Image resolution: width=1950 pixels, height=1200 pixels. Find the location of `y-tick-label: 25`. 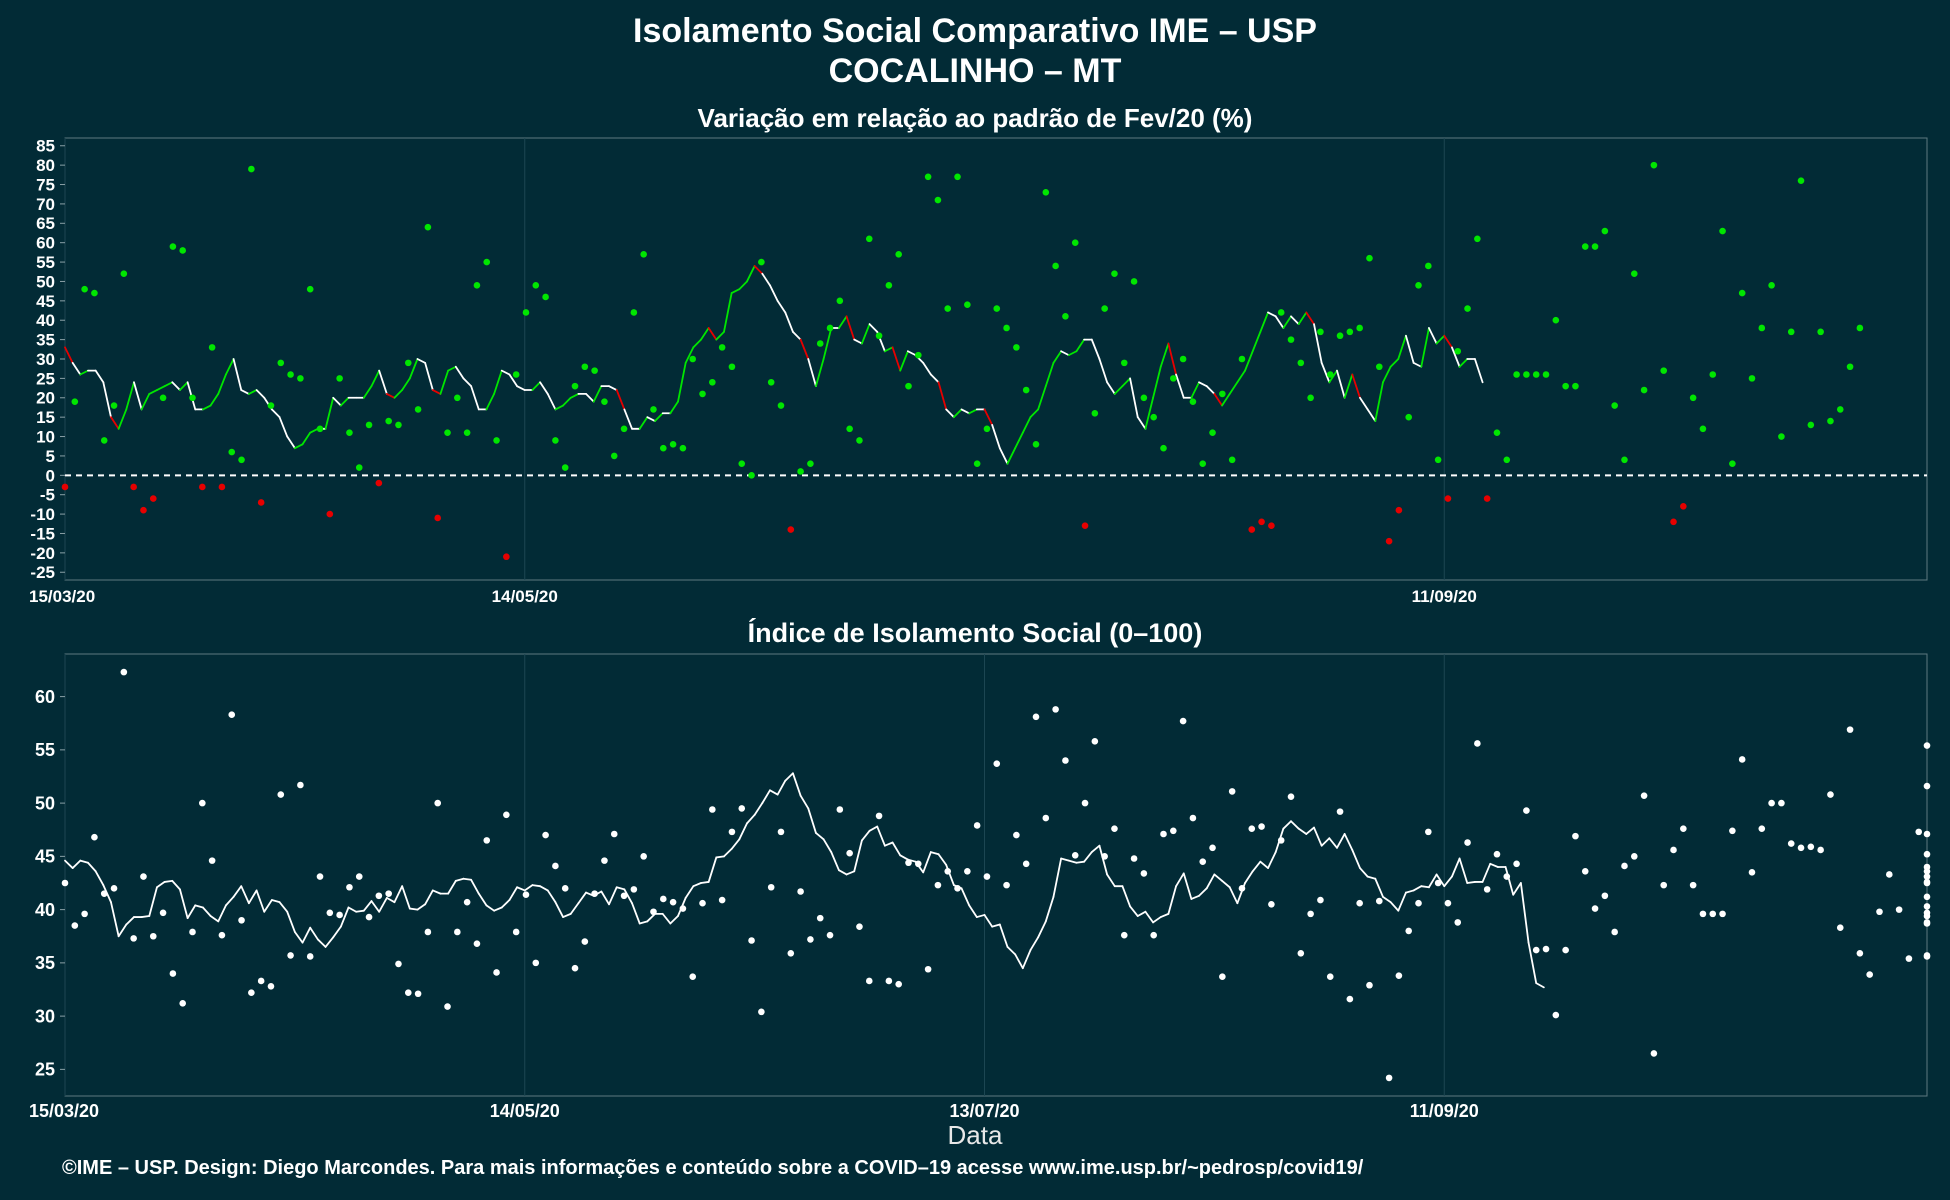

y-tick-label: 25 is located at coordinates (45, 1070).